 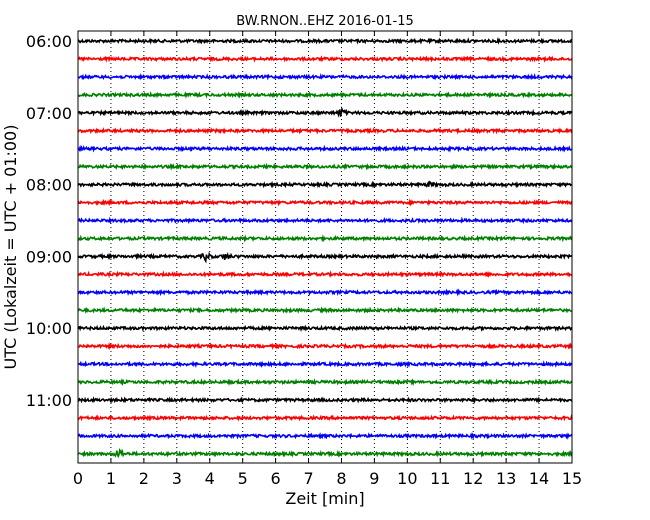 What do you see at coordinates (49, 185) in the screenshot?
I see `y-tick-label: 08:00` at bounding box center [49, 185].